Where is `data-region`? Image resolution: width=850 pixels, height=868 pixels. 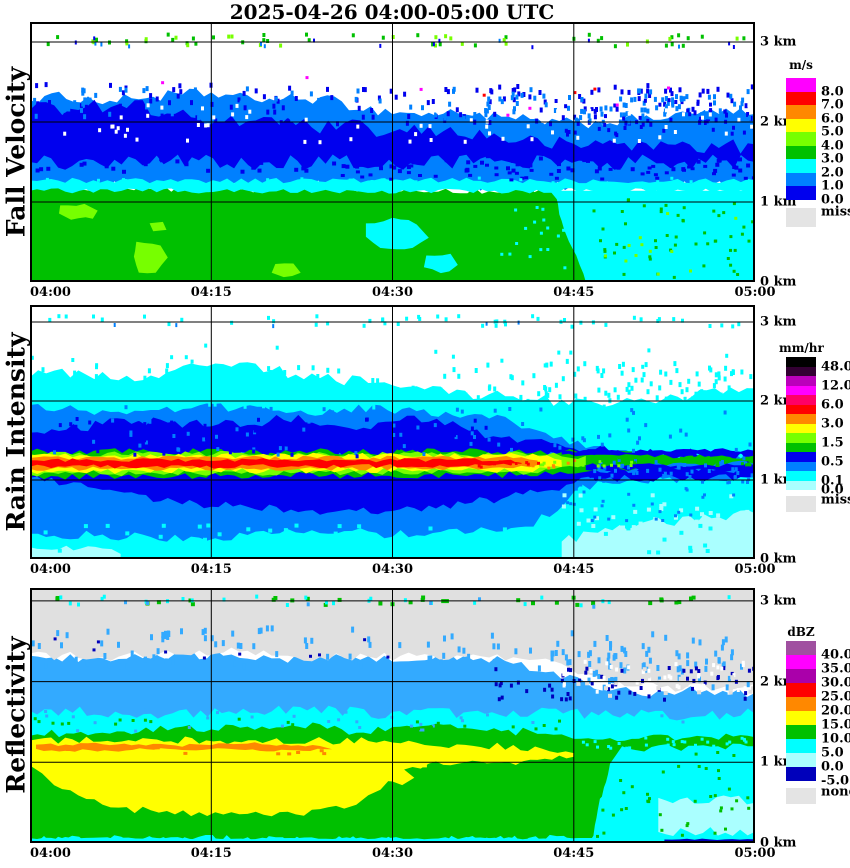 data-region is located at coordinates (150, 257).